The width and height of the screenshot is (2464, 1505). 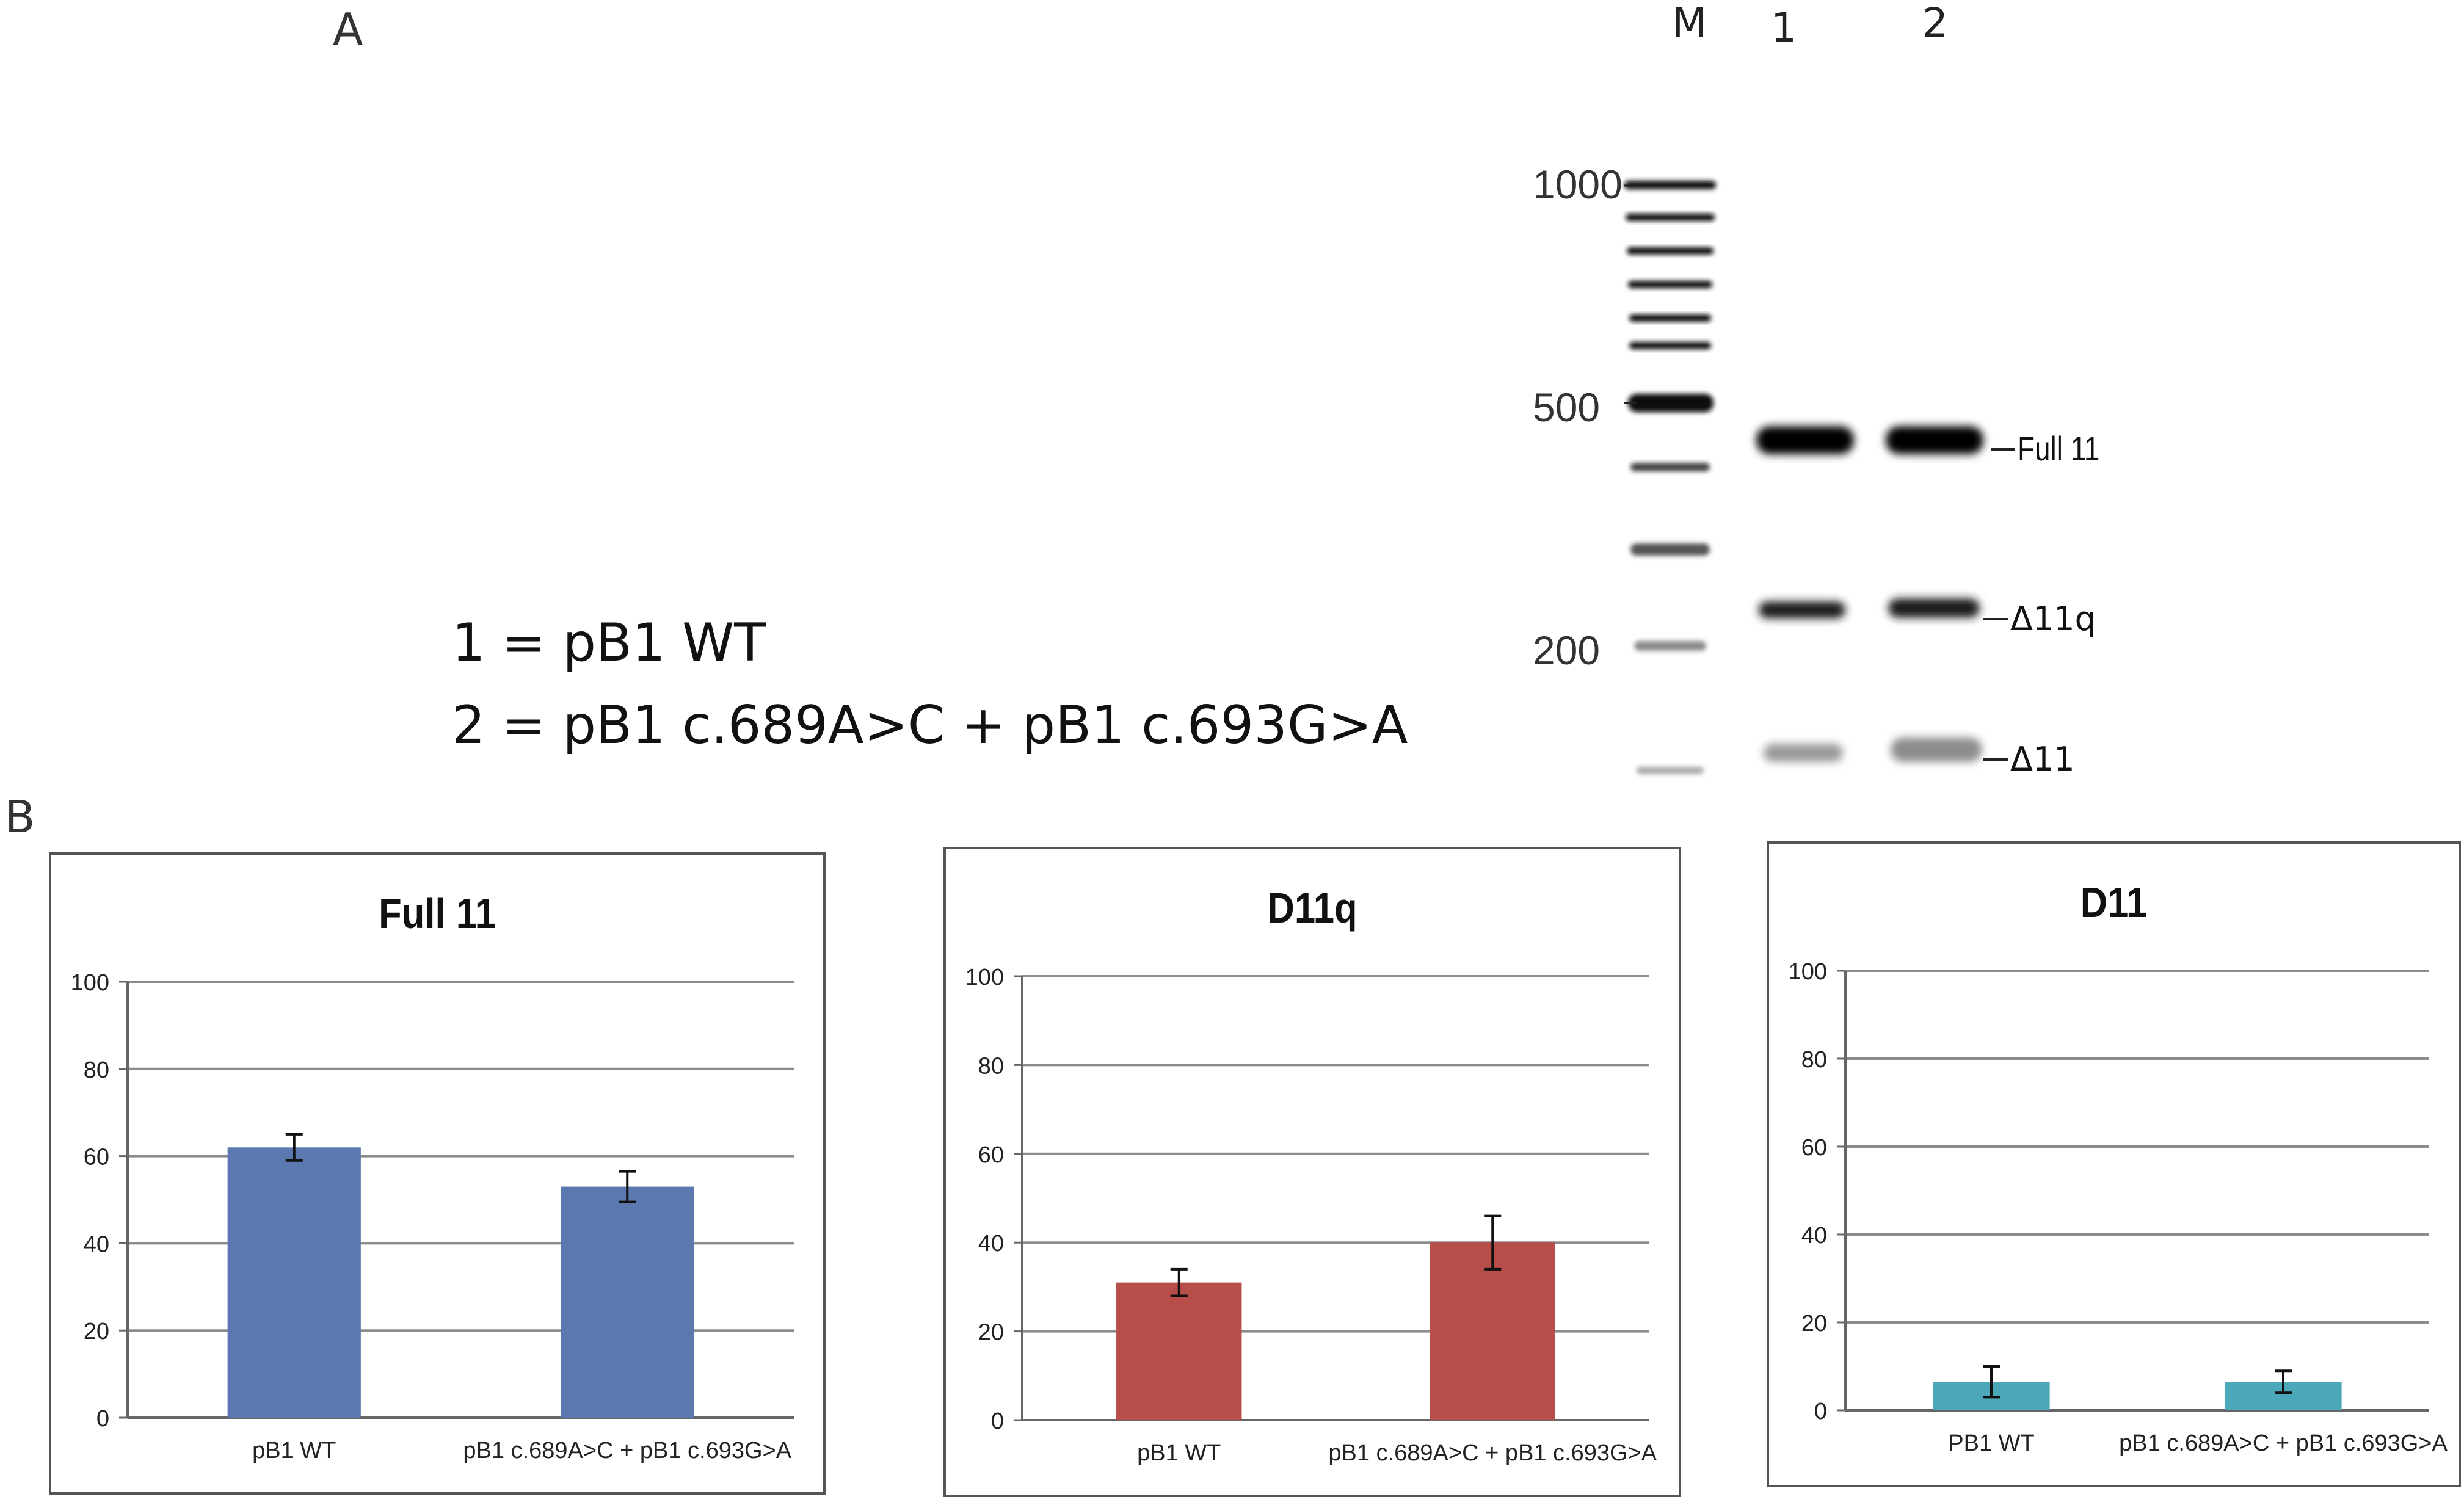 What do you see at coordinates (1816, 389) in the screenshot?
I see `gel-image: M 1 2 1000 500 200 Full 11 Δ11q Δ11` at bounding box center [1816, 389].